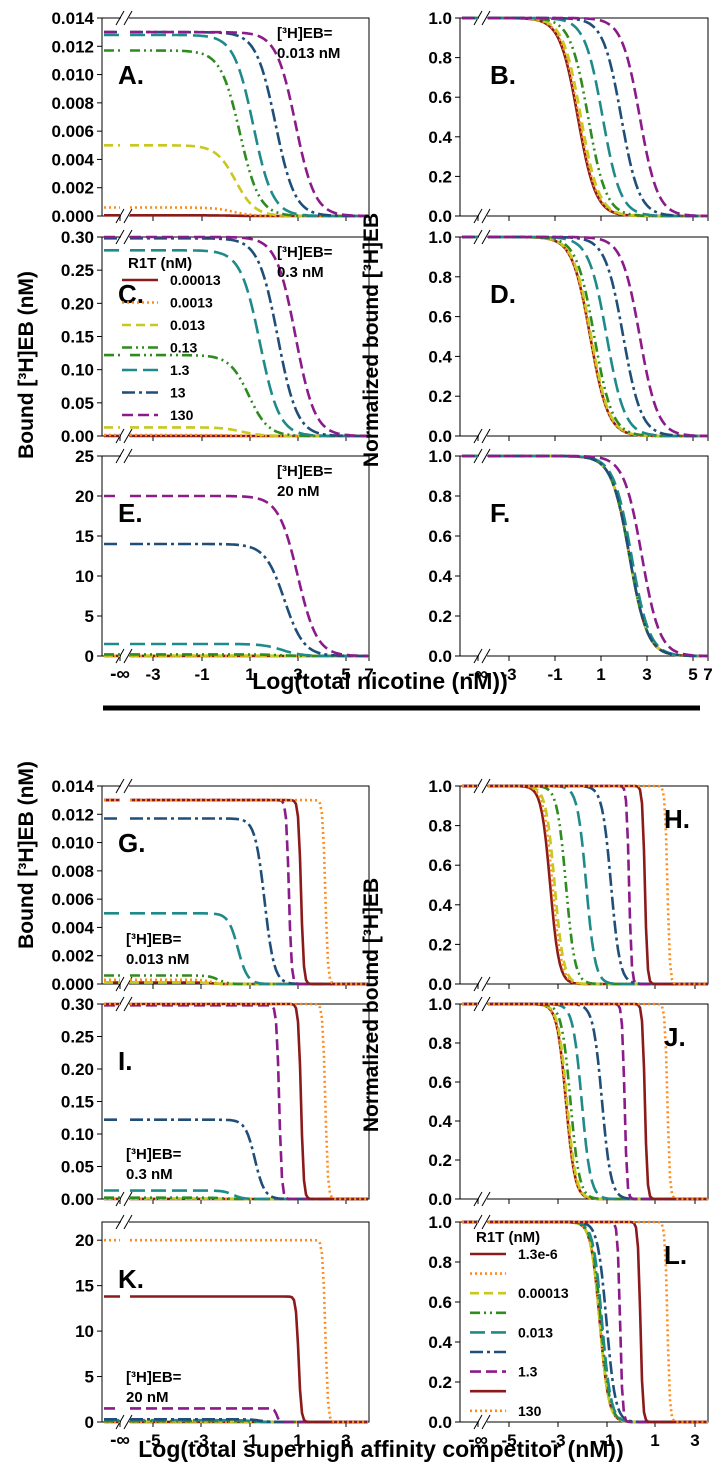 This screenshot has height=1463, width=713. I want to click on panel-k: 0 5 10 15 20 -∞ -5 -3 -1 1 3 K. [³H]EB= 20 nM, so click(222, 1332).